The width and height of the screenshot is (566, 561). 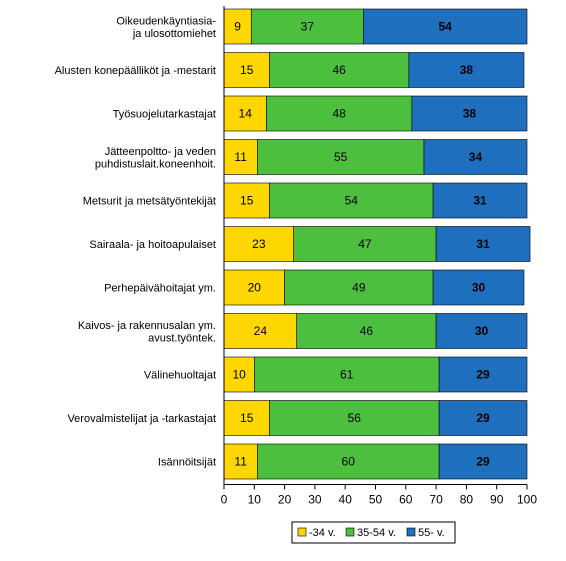 I want to click on data-label: 47, so click(x=365, y=244).